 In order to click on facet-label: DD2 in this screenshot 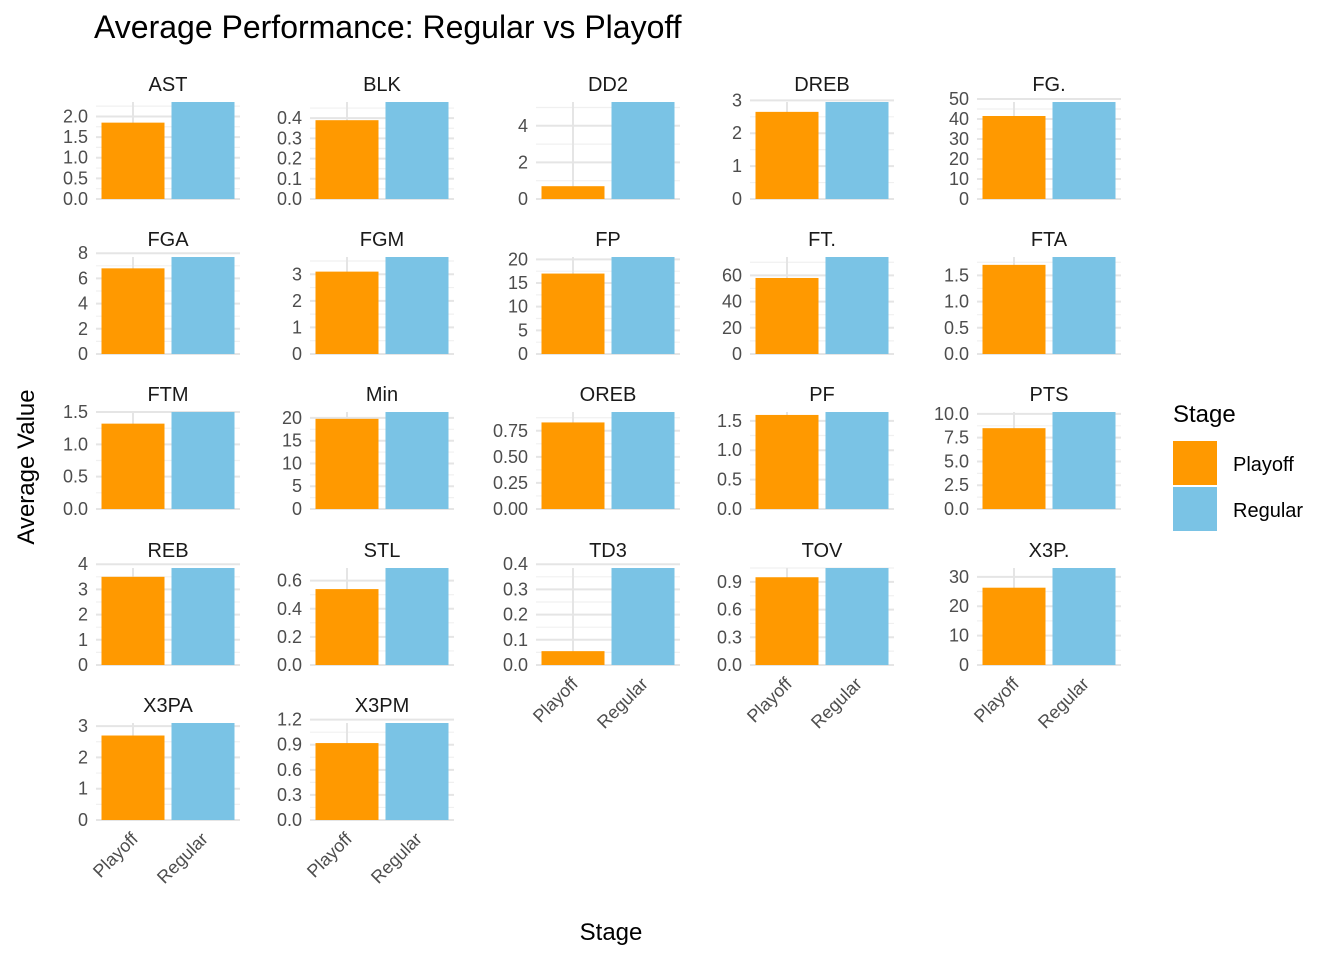, I will do `click(608, 85)`.